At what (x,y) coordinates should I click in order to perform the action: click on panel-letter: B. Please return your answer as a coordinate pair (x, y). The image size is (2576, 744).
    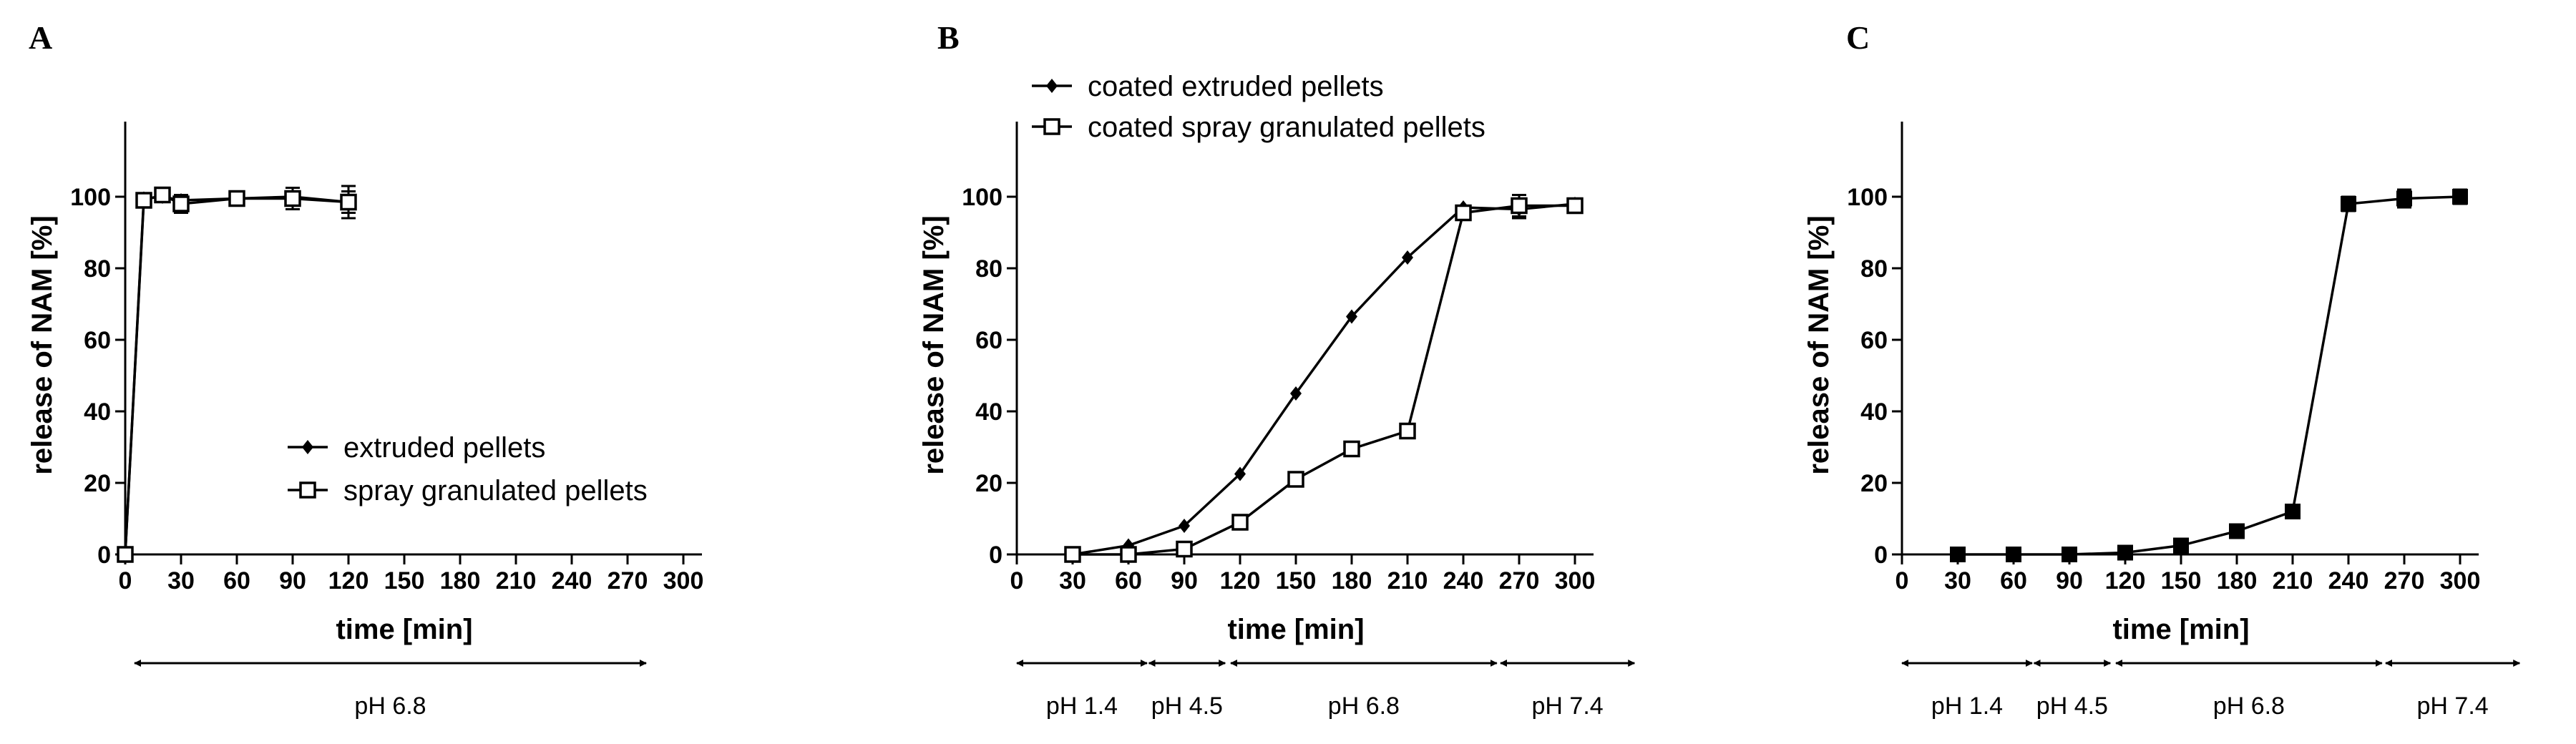
    Looking at the image, I should click on (948, 37).